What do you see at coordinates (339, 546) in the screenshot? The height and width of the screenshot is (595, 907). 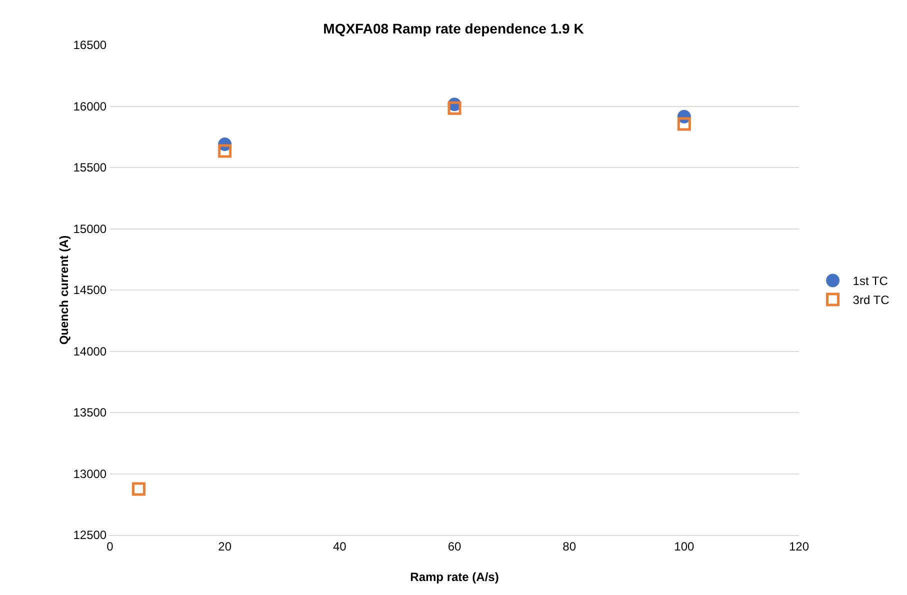 I see `x-tick-label: 40` at bounding box center [339, 546].